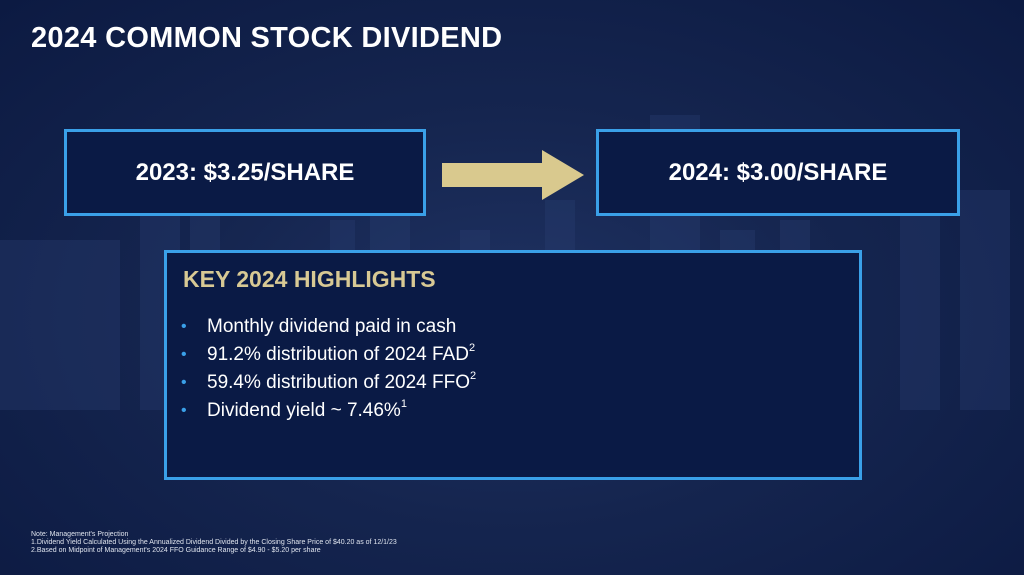 The image size is (1024, 575). I want to click on dividend-2023-box: 2023: $3.25/SHARE, so click(245, 172).